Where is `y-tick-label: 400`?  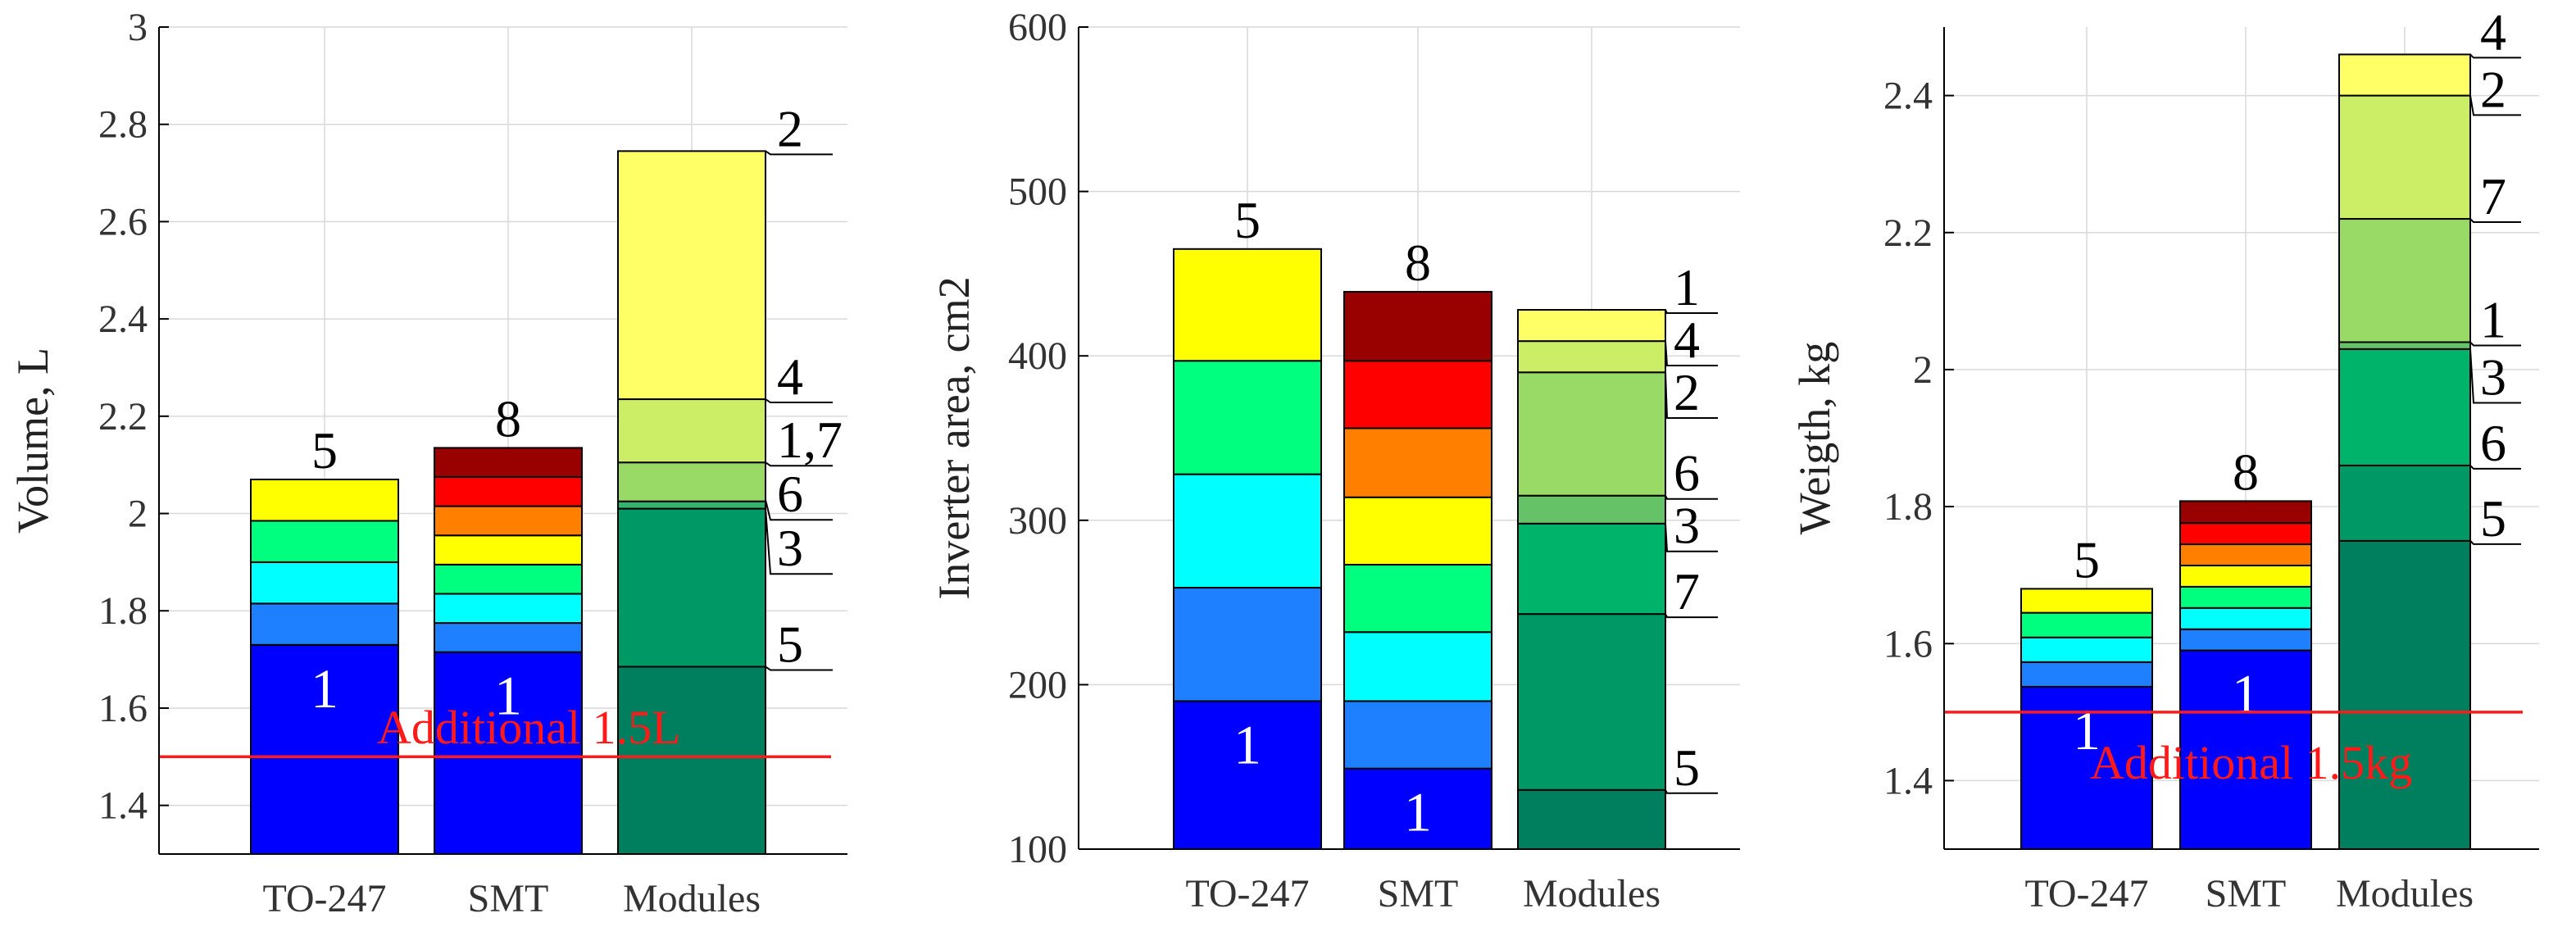 y-tick-label: 400 is located at coordinates (1037, 356).